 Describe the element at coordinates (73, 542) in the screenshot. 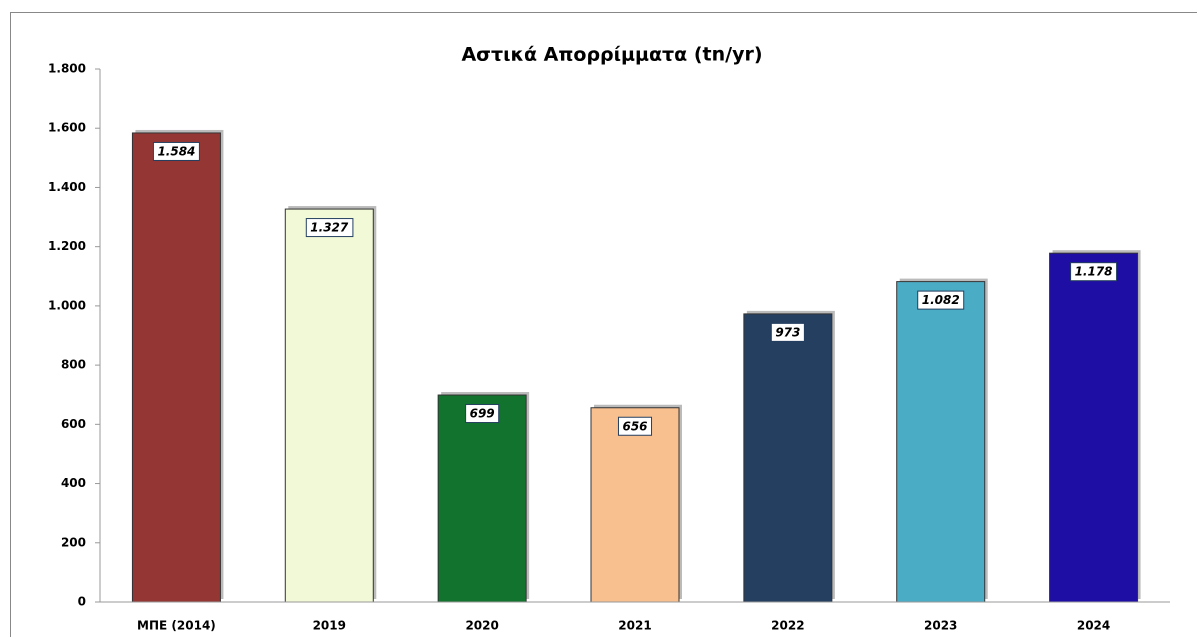

I see `y-tick-label: 200` at that location.